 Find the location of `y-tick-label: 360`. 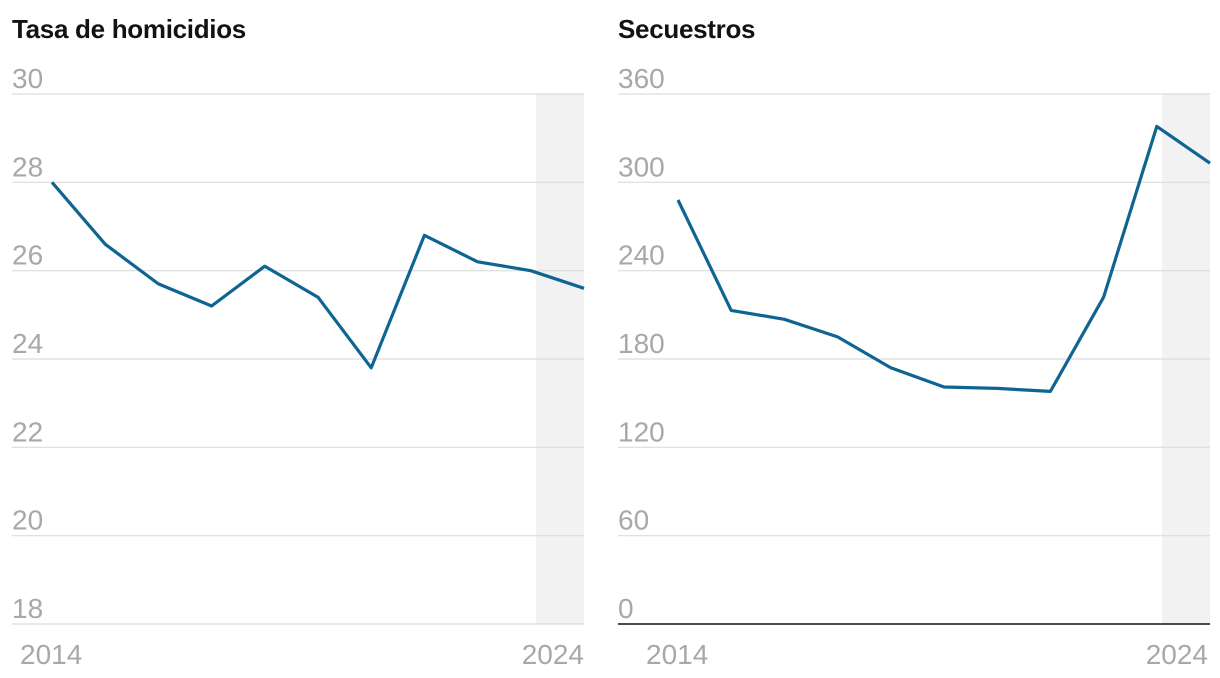

y-tick-label: 360 is located at coordinates (641, 78).